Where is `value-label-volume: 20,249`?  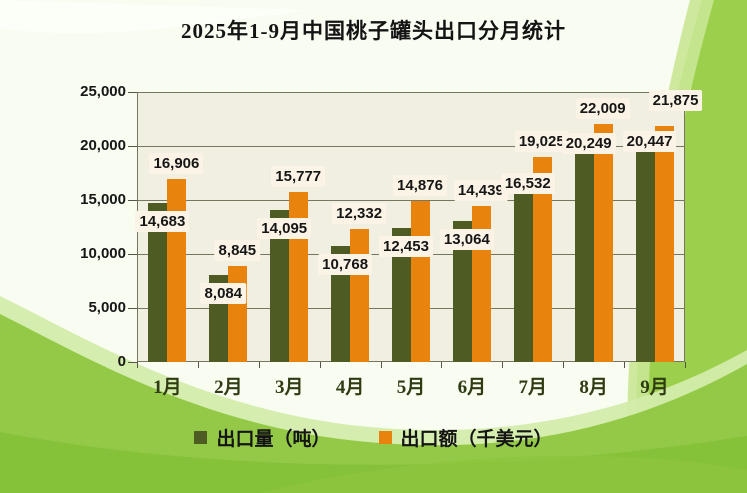
value-label-volume: 20,249 is located at coordinates (588, 144).